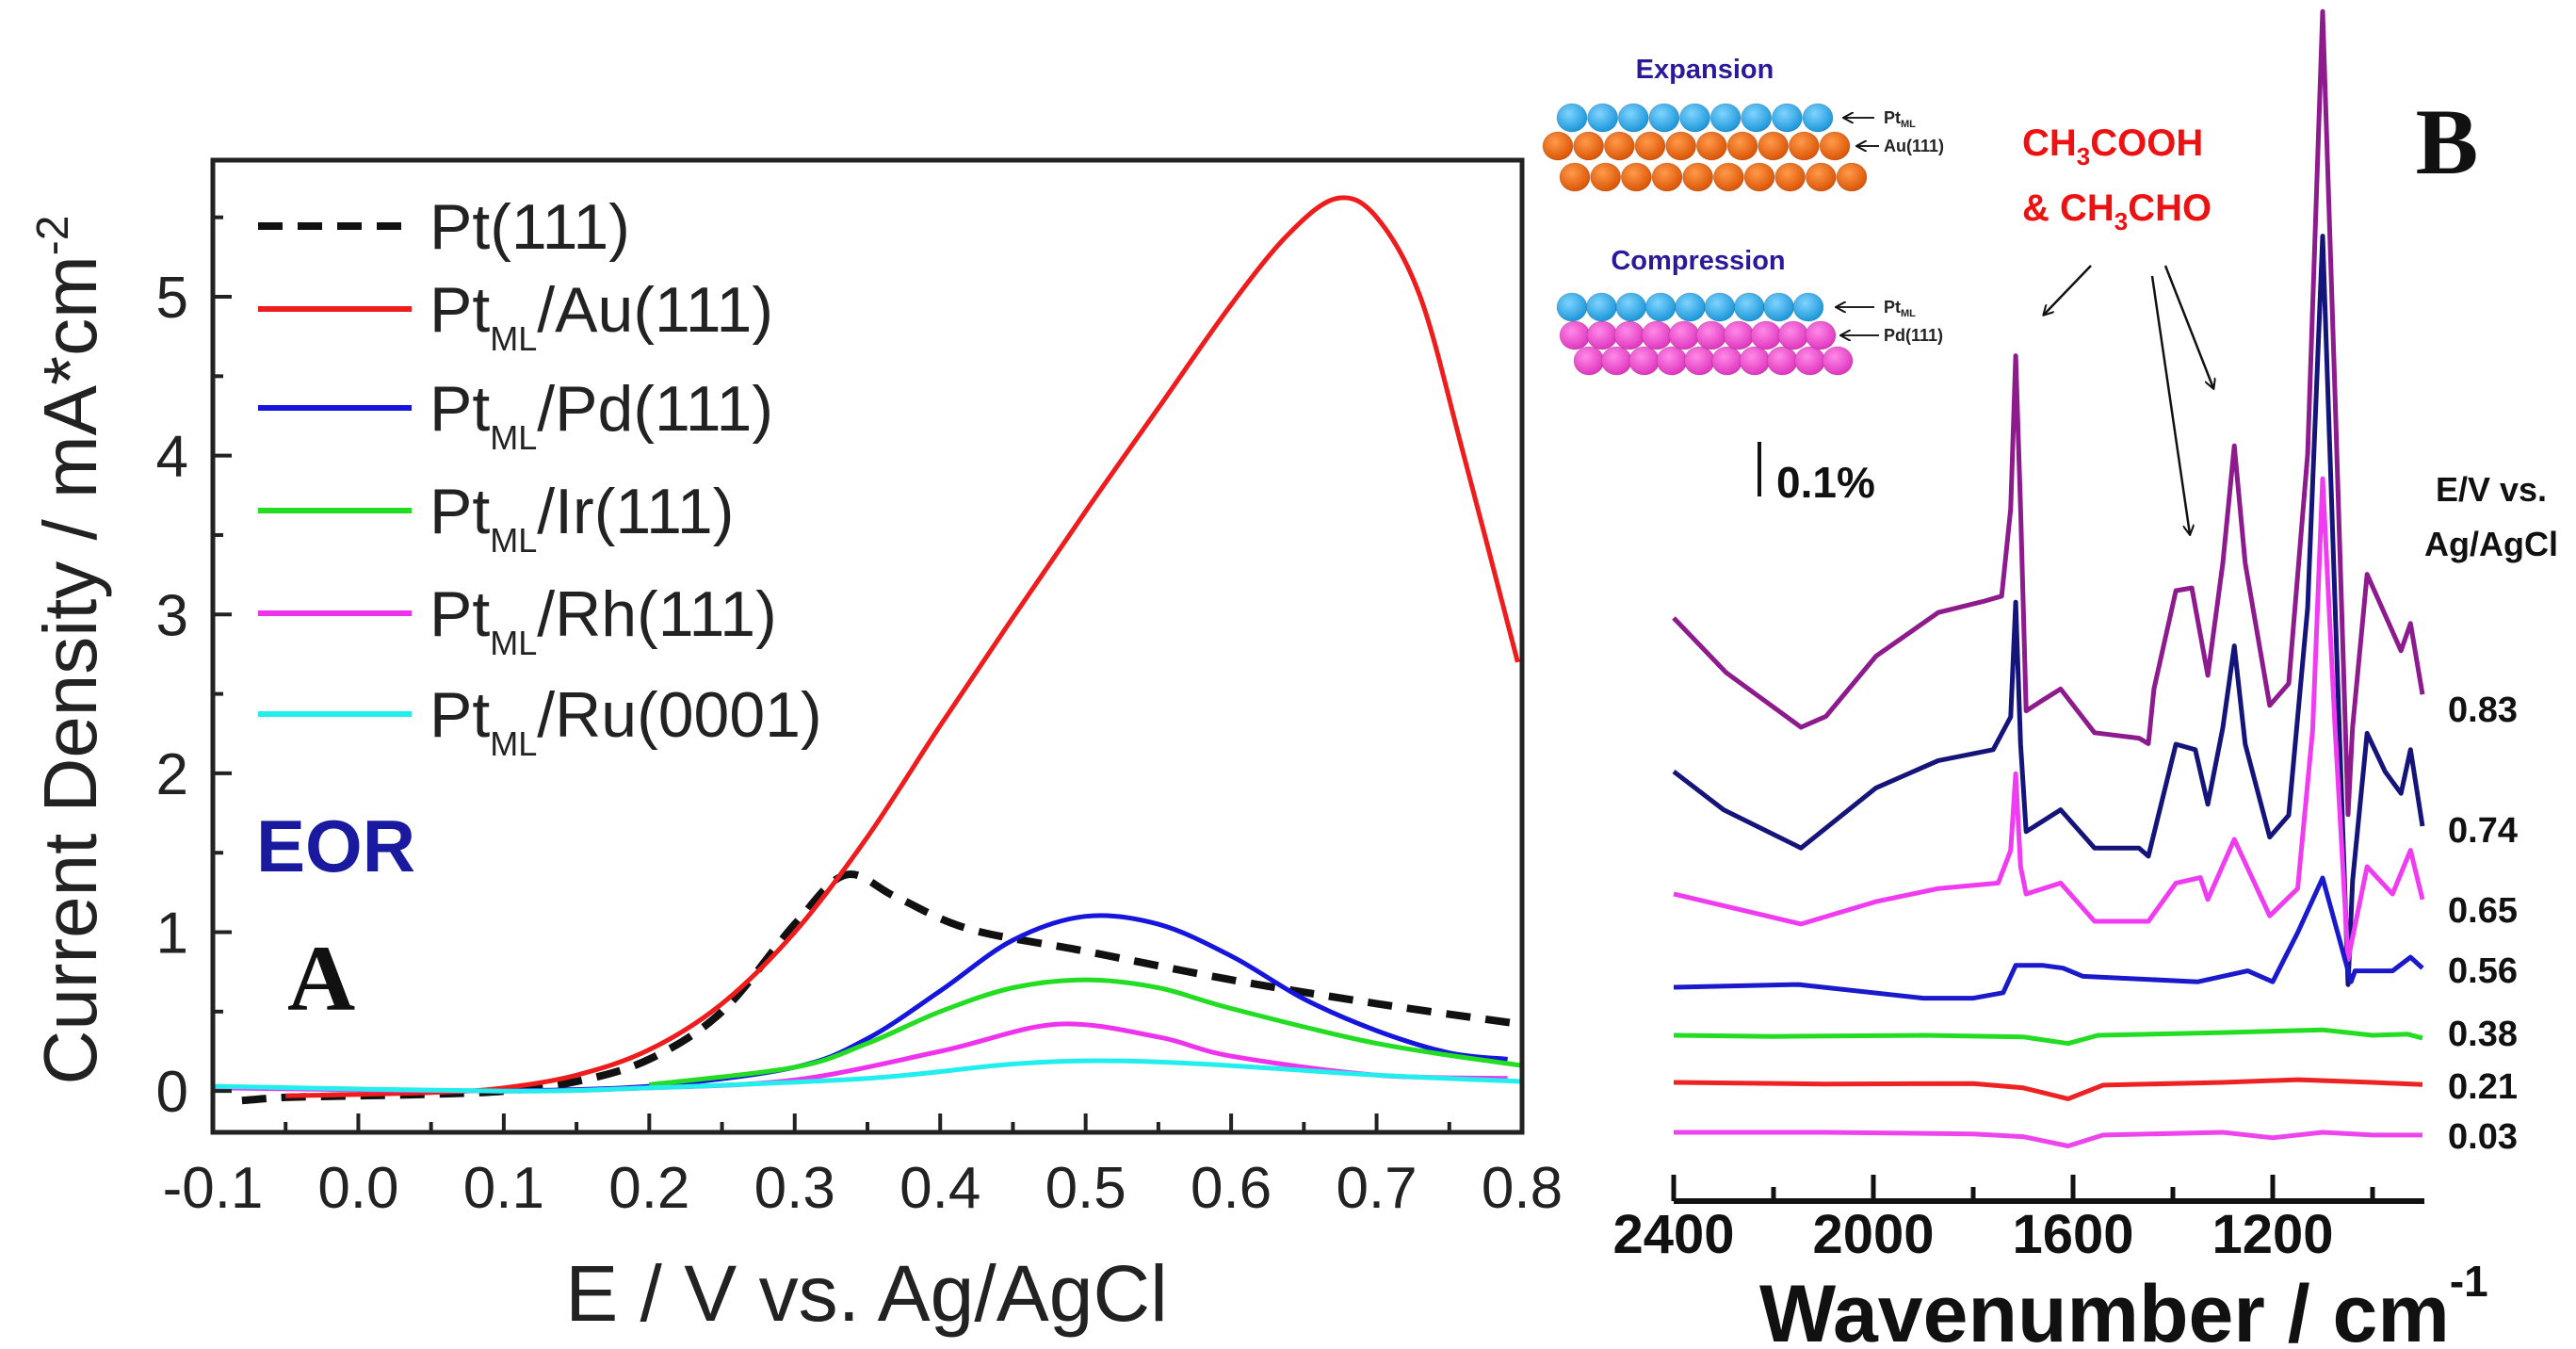 Image resolution: width=2576 pixels, height=1349 pixels. I want to click on legend-label: Pt(111), so click(529, 227).